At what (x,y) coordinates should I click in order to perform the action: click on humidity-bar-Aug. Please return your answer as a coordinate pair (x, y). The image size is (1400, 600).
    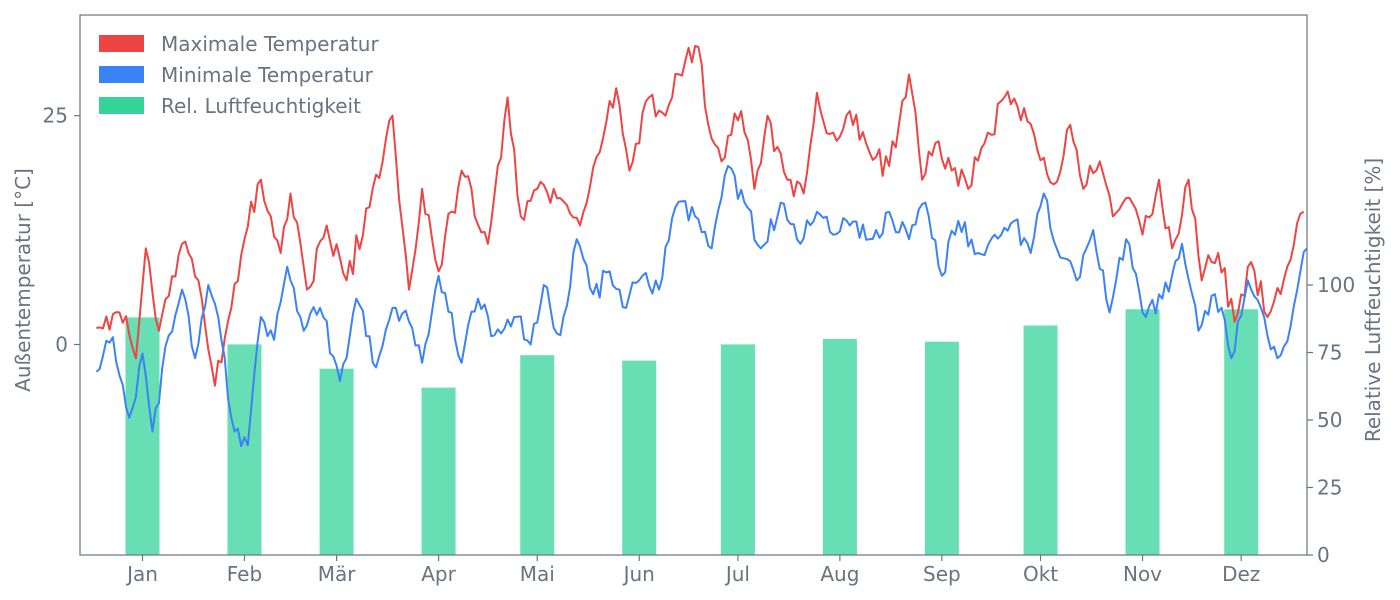
    Looking at the image, I should click on (839, 447).